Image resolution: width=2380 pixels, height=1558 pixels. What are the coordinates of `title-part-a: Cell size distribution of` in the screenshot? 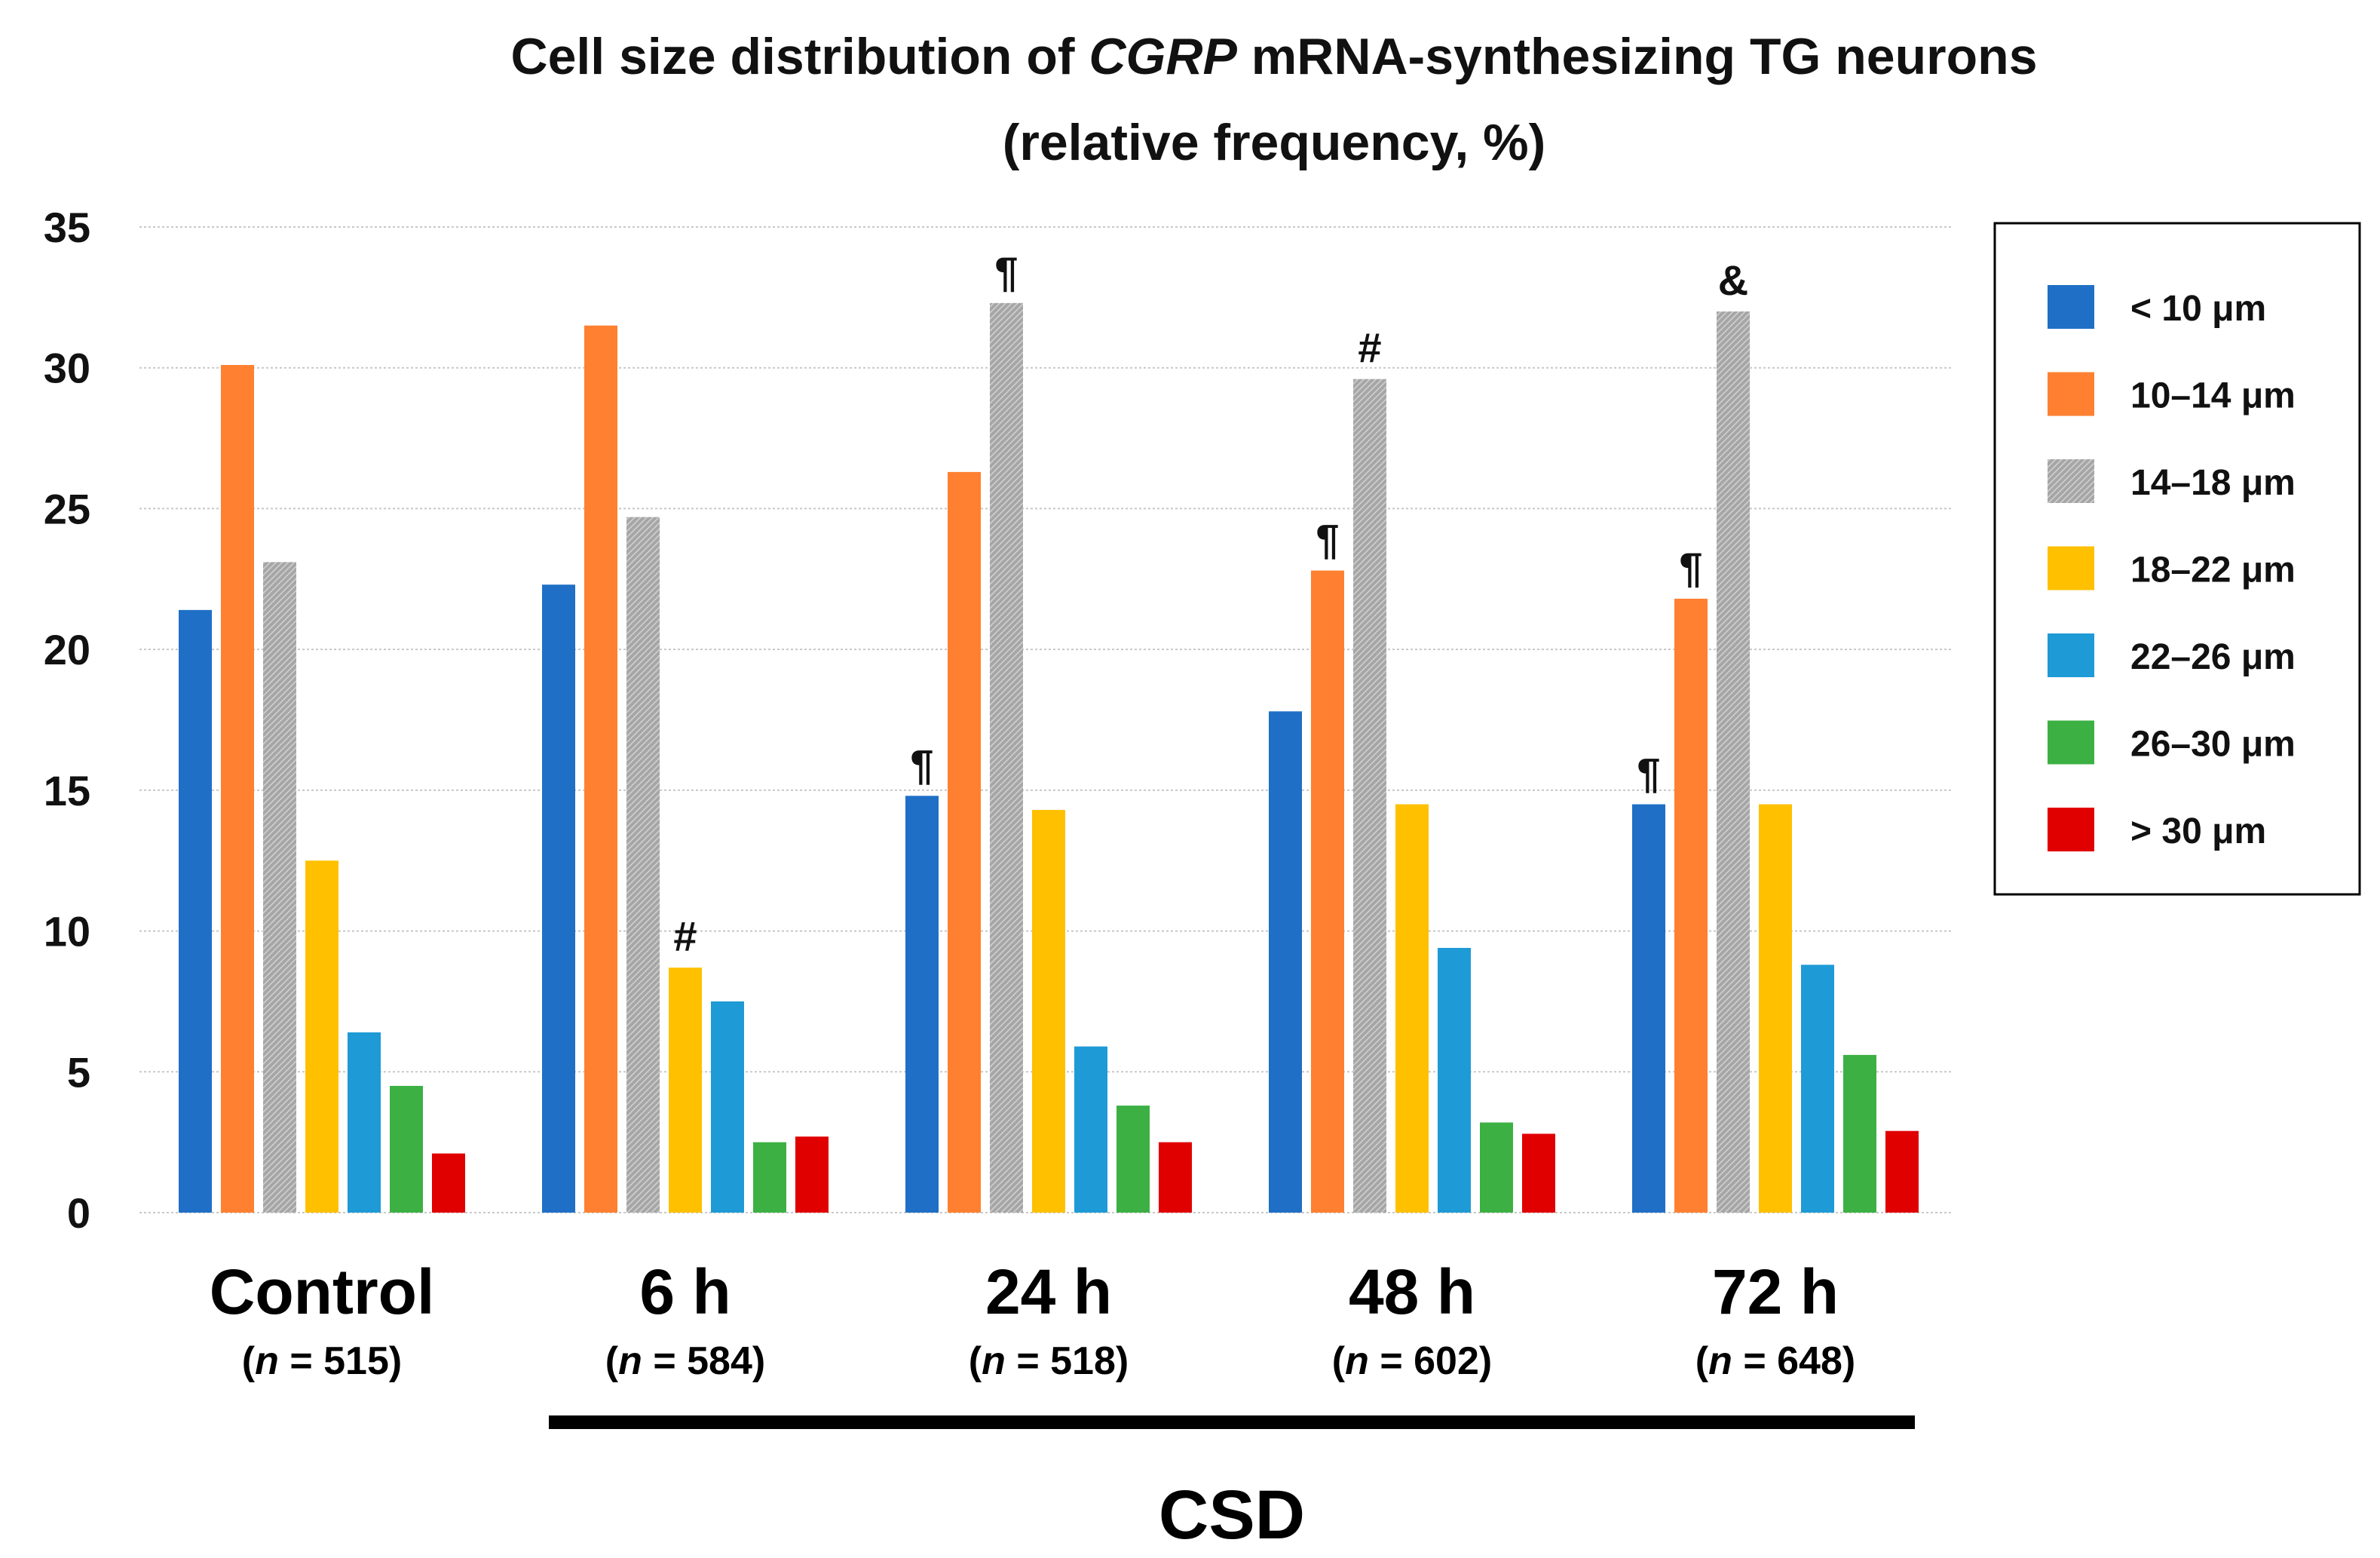 It's located at (799, 56).